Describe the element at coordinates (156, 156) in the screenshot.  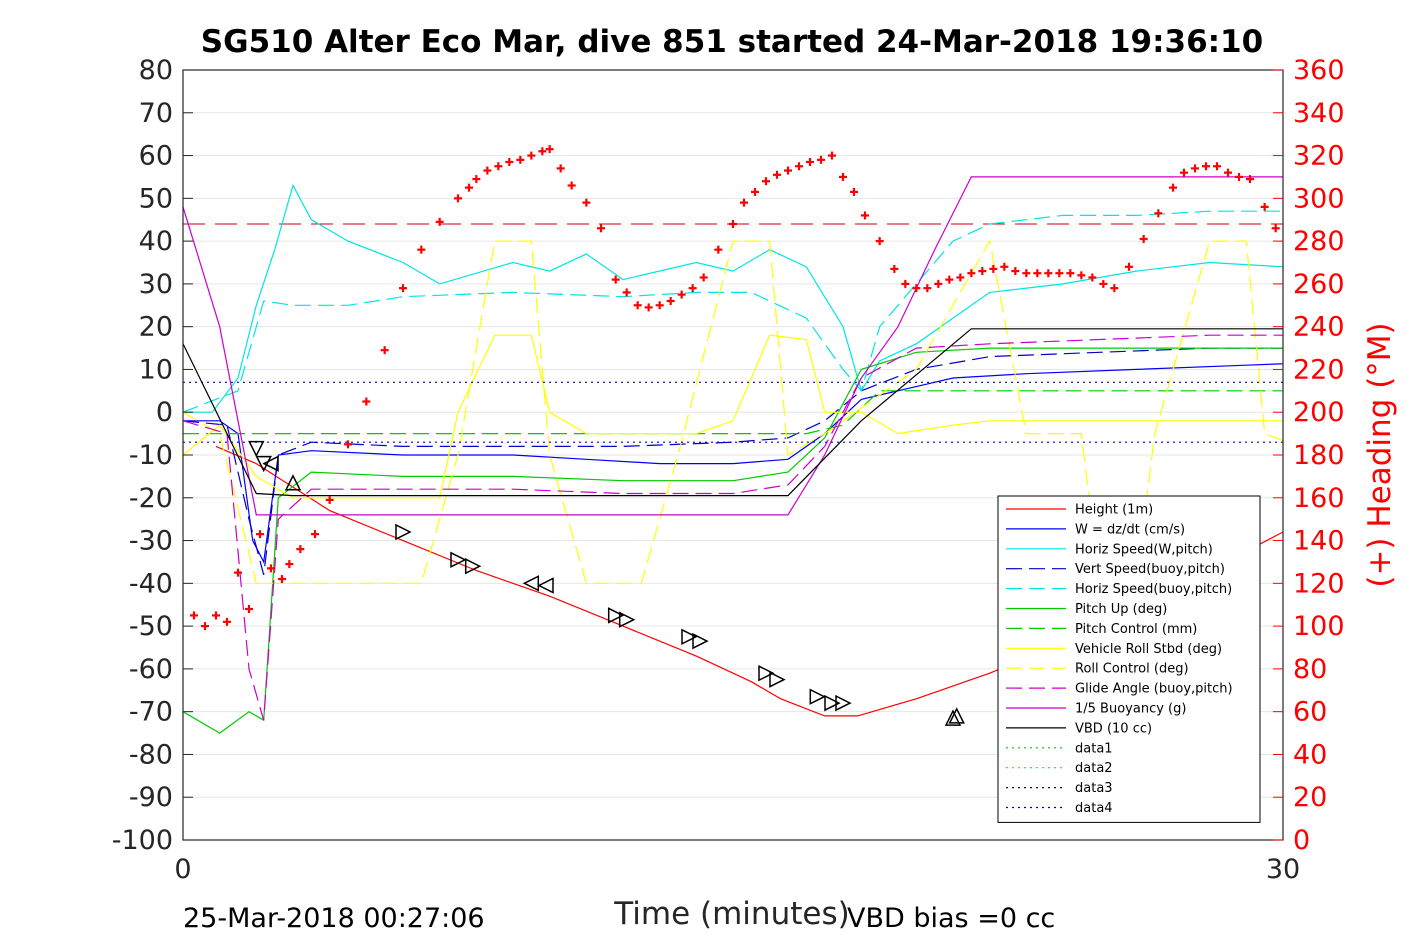
I see `y-tick-label: 60` at that location.